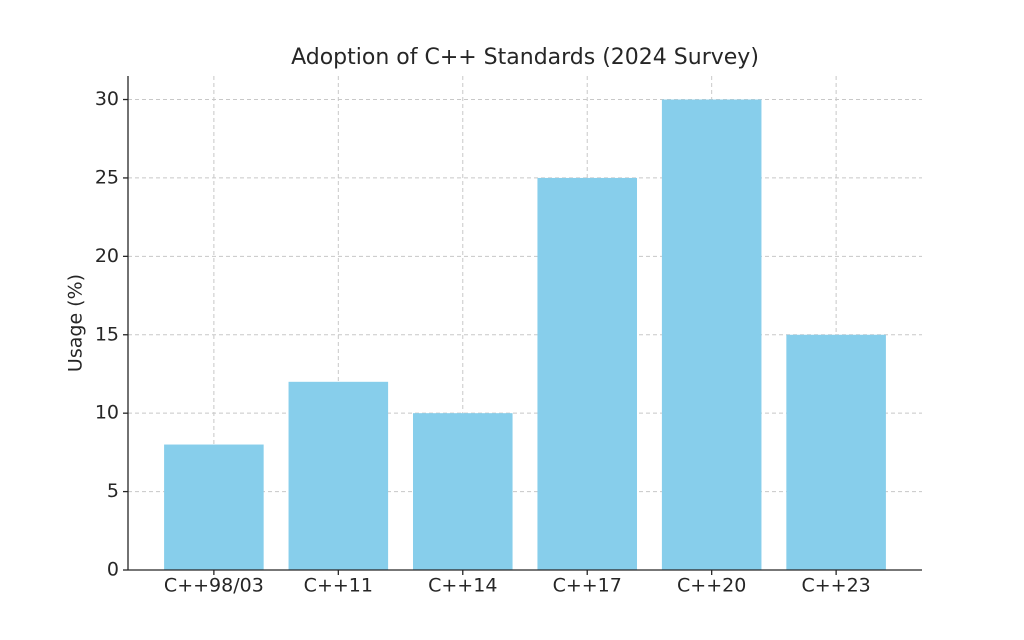 The image size is (1024, 640). What do you see at coordinates (107, 256) in the screenshot?
I see `y-tick-label: 20` at bounding box center [107, 256].